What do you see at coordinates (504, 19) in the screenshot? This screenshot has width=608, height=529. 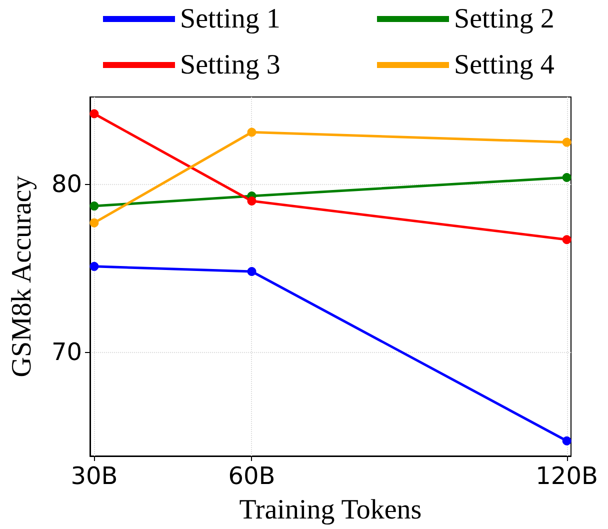 I see `legend-label: Setting 2` at bounding box center [504, 19].